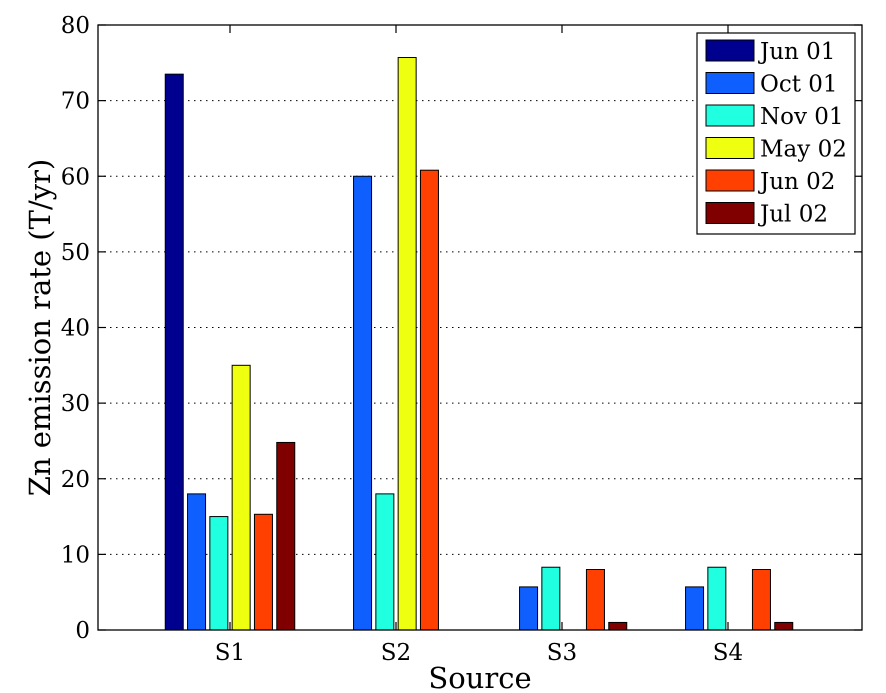  Describe the element at coordinates (75, 177) in the screenshot. I see `y-tick-label: 60` at that location.